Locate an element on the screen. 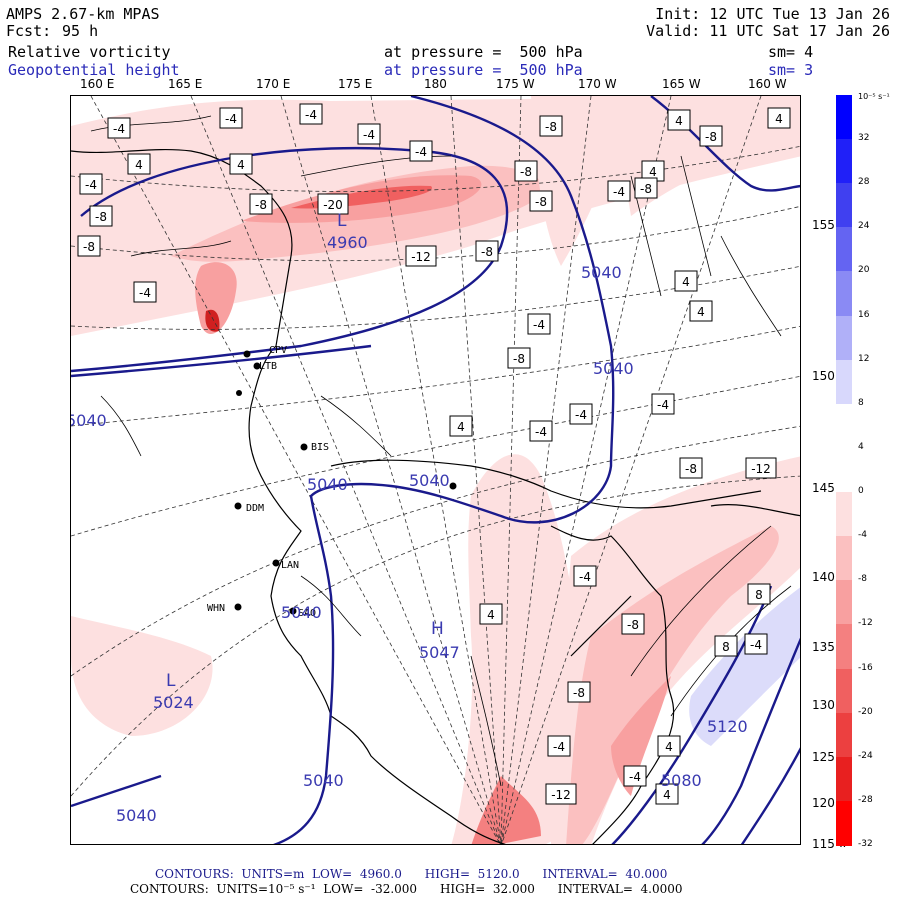 The width and height of the screenshot is (900, 900). field2-smoothing: sm= 3 is located at coordinates (791, 70).